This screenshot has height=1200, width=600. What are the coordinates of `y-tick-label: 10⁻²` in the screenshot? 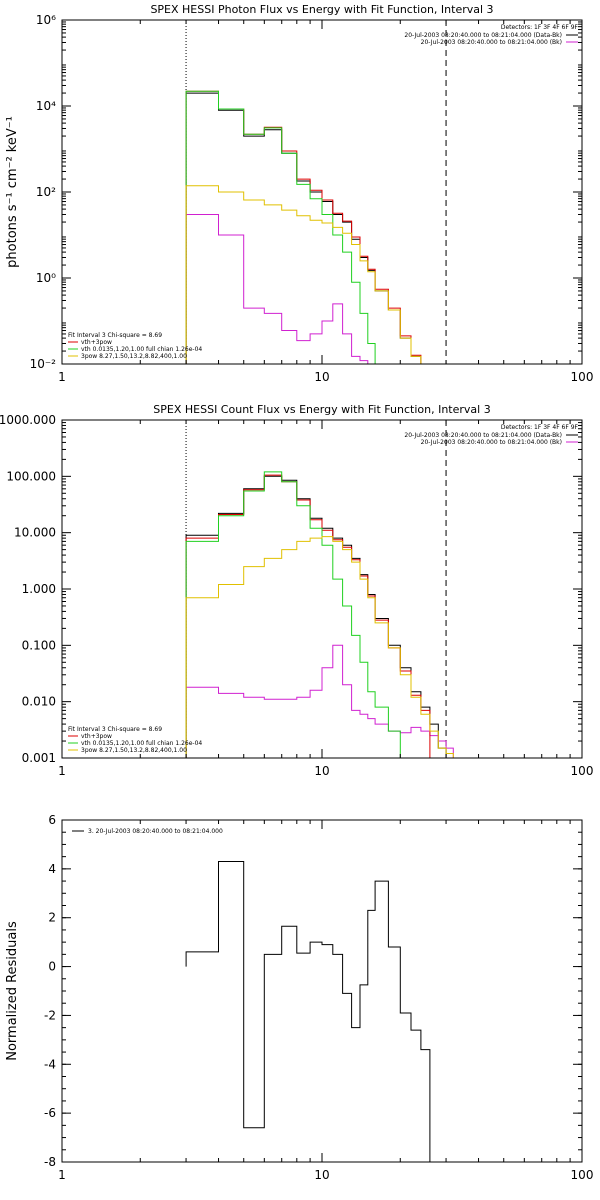 It's located at (43, 364).